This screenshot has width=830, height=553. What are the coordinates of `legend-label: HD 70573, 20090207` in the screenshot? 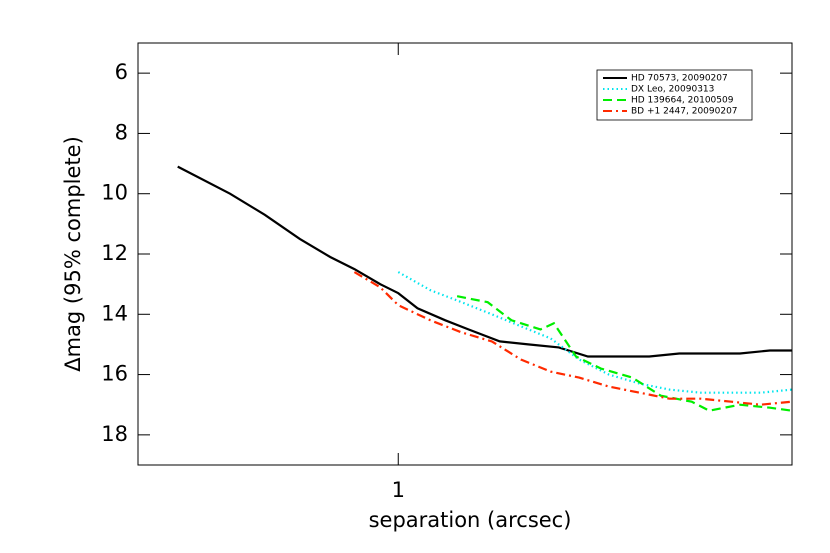 It's located at (679, 79).